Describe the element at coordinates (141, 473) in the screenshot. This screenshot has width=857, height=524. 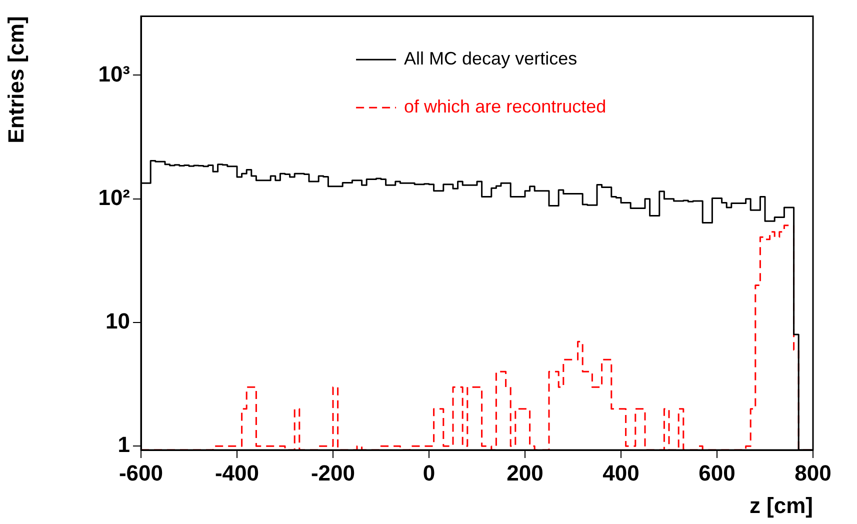
I see `x-tick-label: -600` at that location.